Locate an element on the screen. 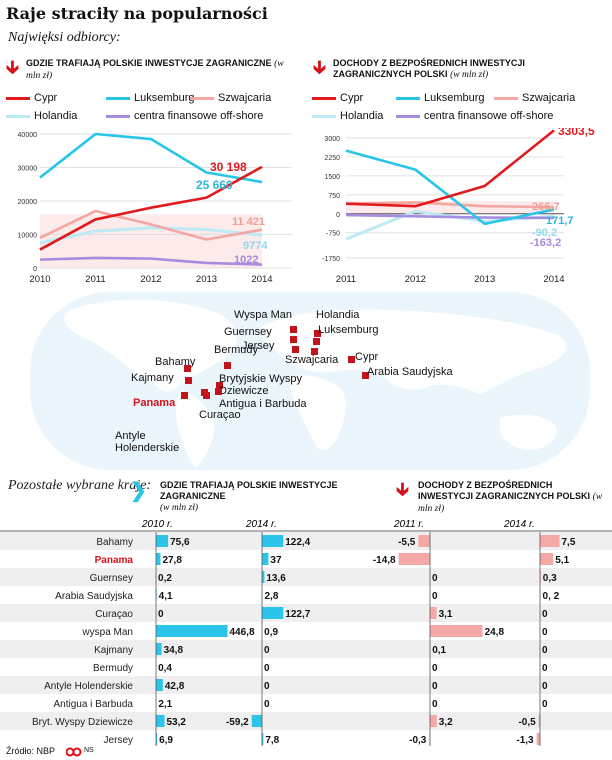 The width and height of the screenshot is (612, 760). data-label: 6,9 is located at coordinates (166, 740).